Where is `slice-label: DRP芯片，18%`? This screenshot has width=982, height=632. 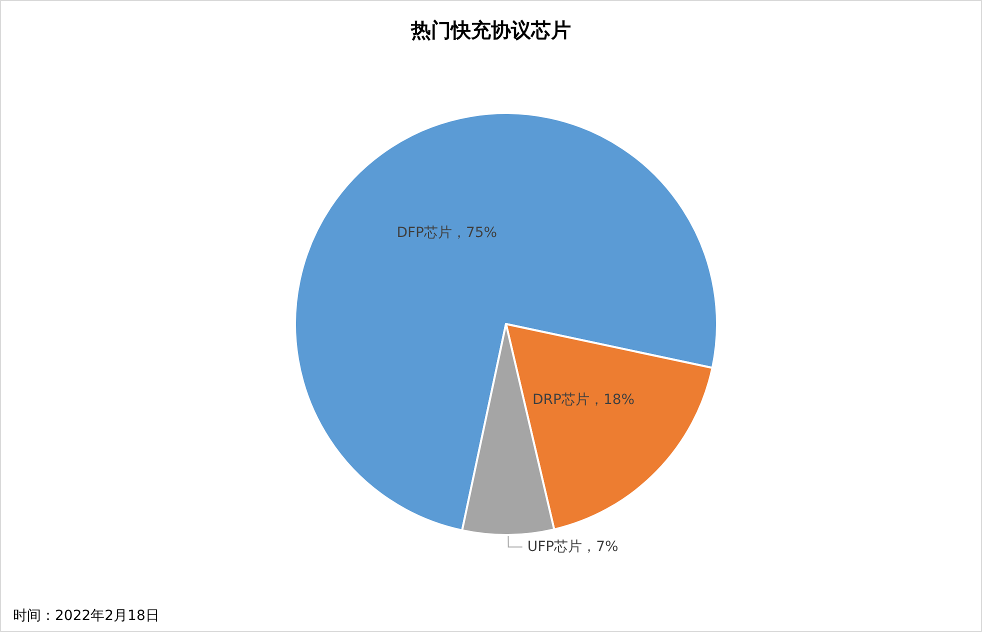 slice-label: DRP芯片，18% is located at coordinates (583, 400).